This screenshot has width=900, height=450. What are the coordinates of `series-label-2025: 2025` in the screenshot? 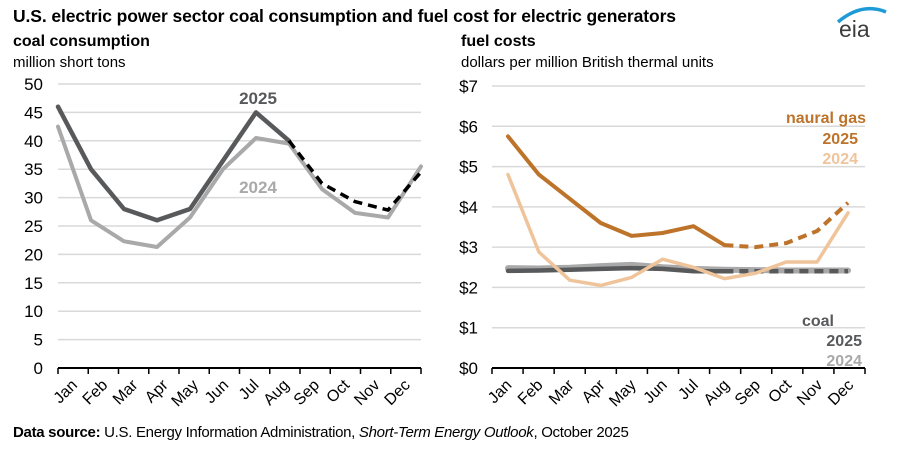 It's located at (258, 98).